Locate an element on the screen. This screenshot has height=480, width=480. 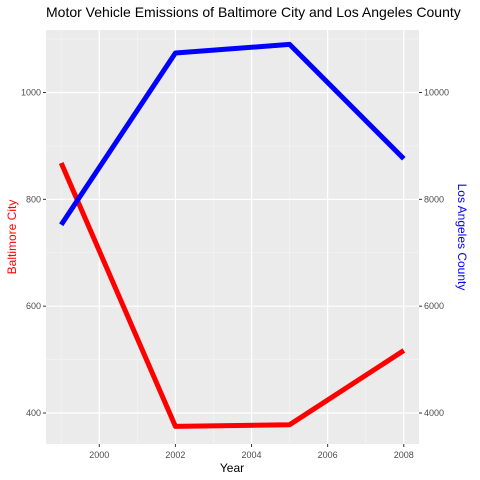
left-y-axis-title: Baltimore City is located at coordinates (12, 237).